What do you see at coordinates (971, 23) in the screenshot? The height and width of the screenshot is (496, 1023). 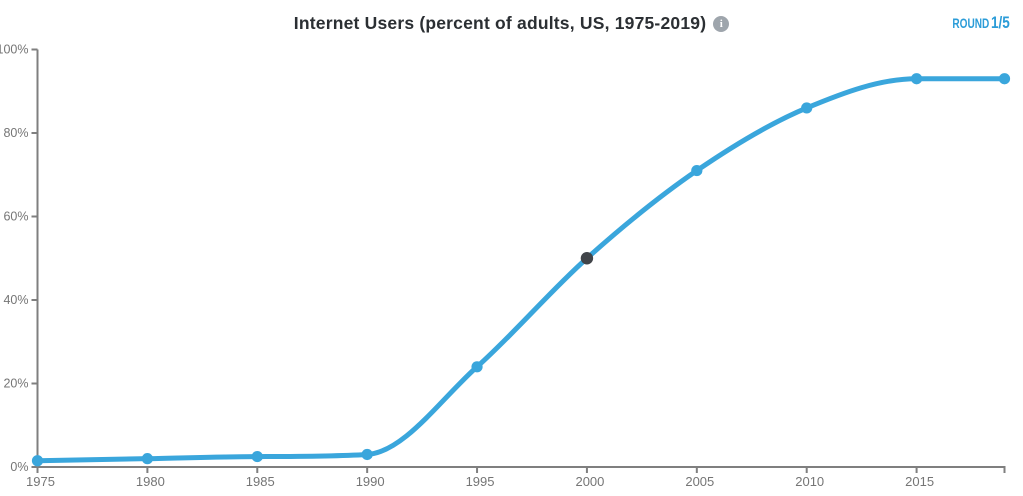 I see `round-label: ROUND` at bounding box center [971, 23].